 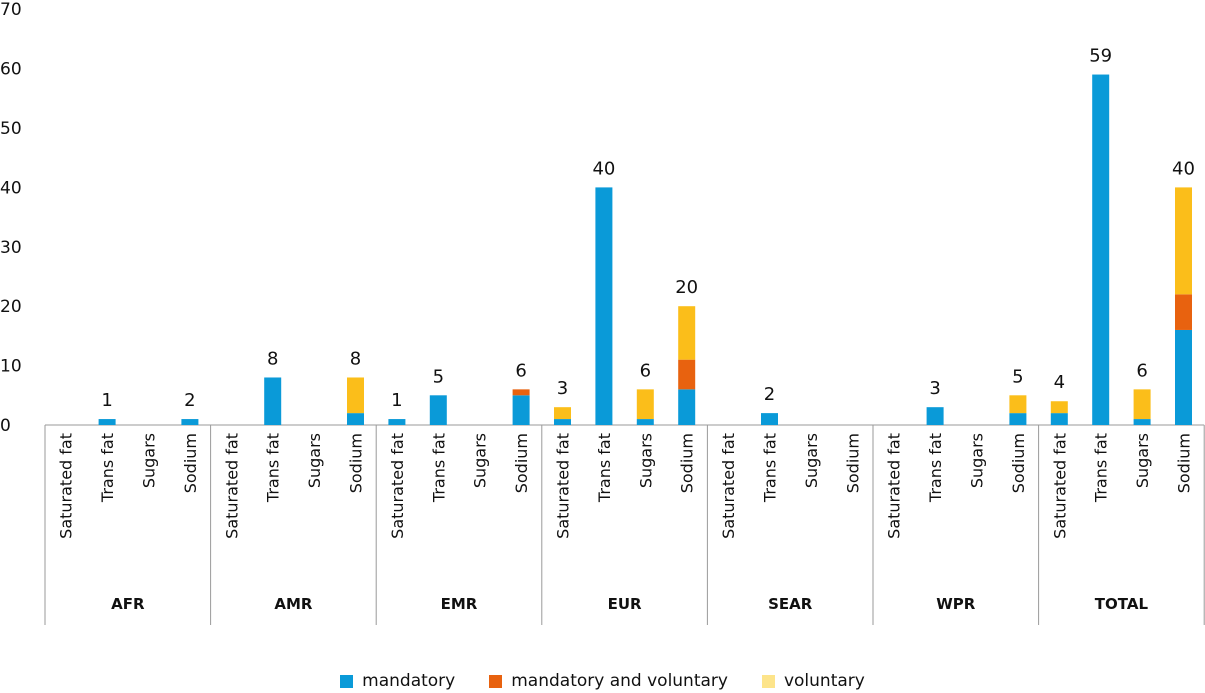 I want to click on y-tick-label: 30, so click(x=11, y=248).